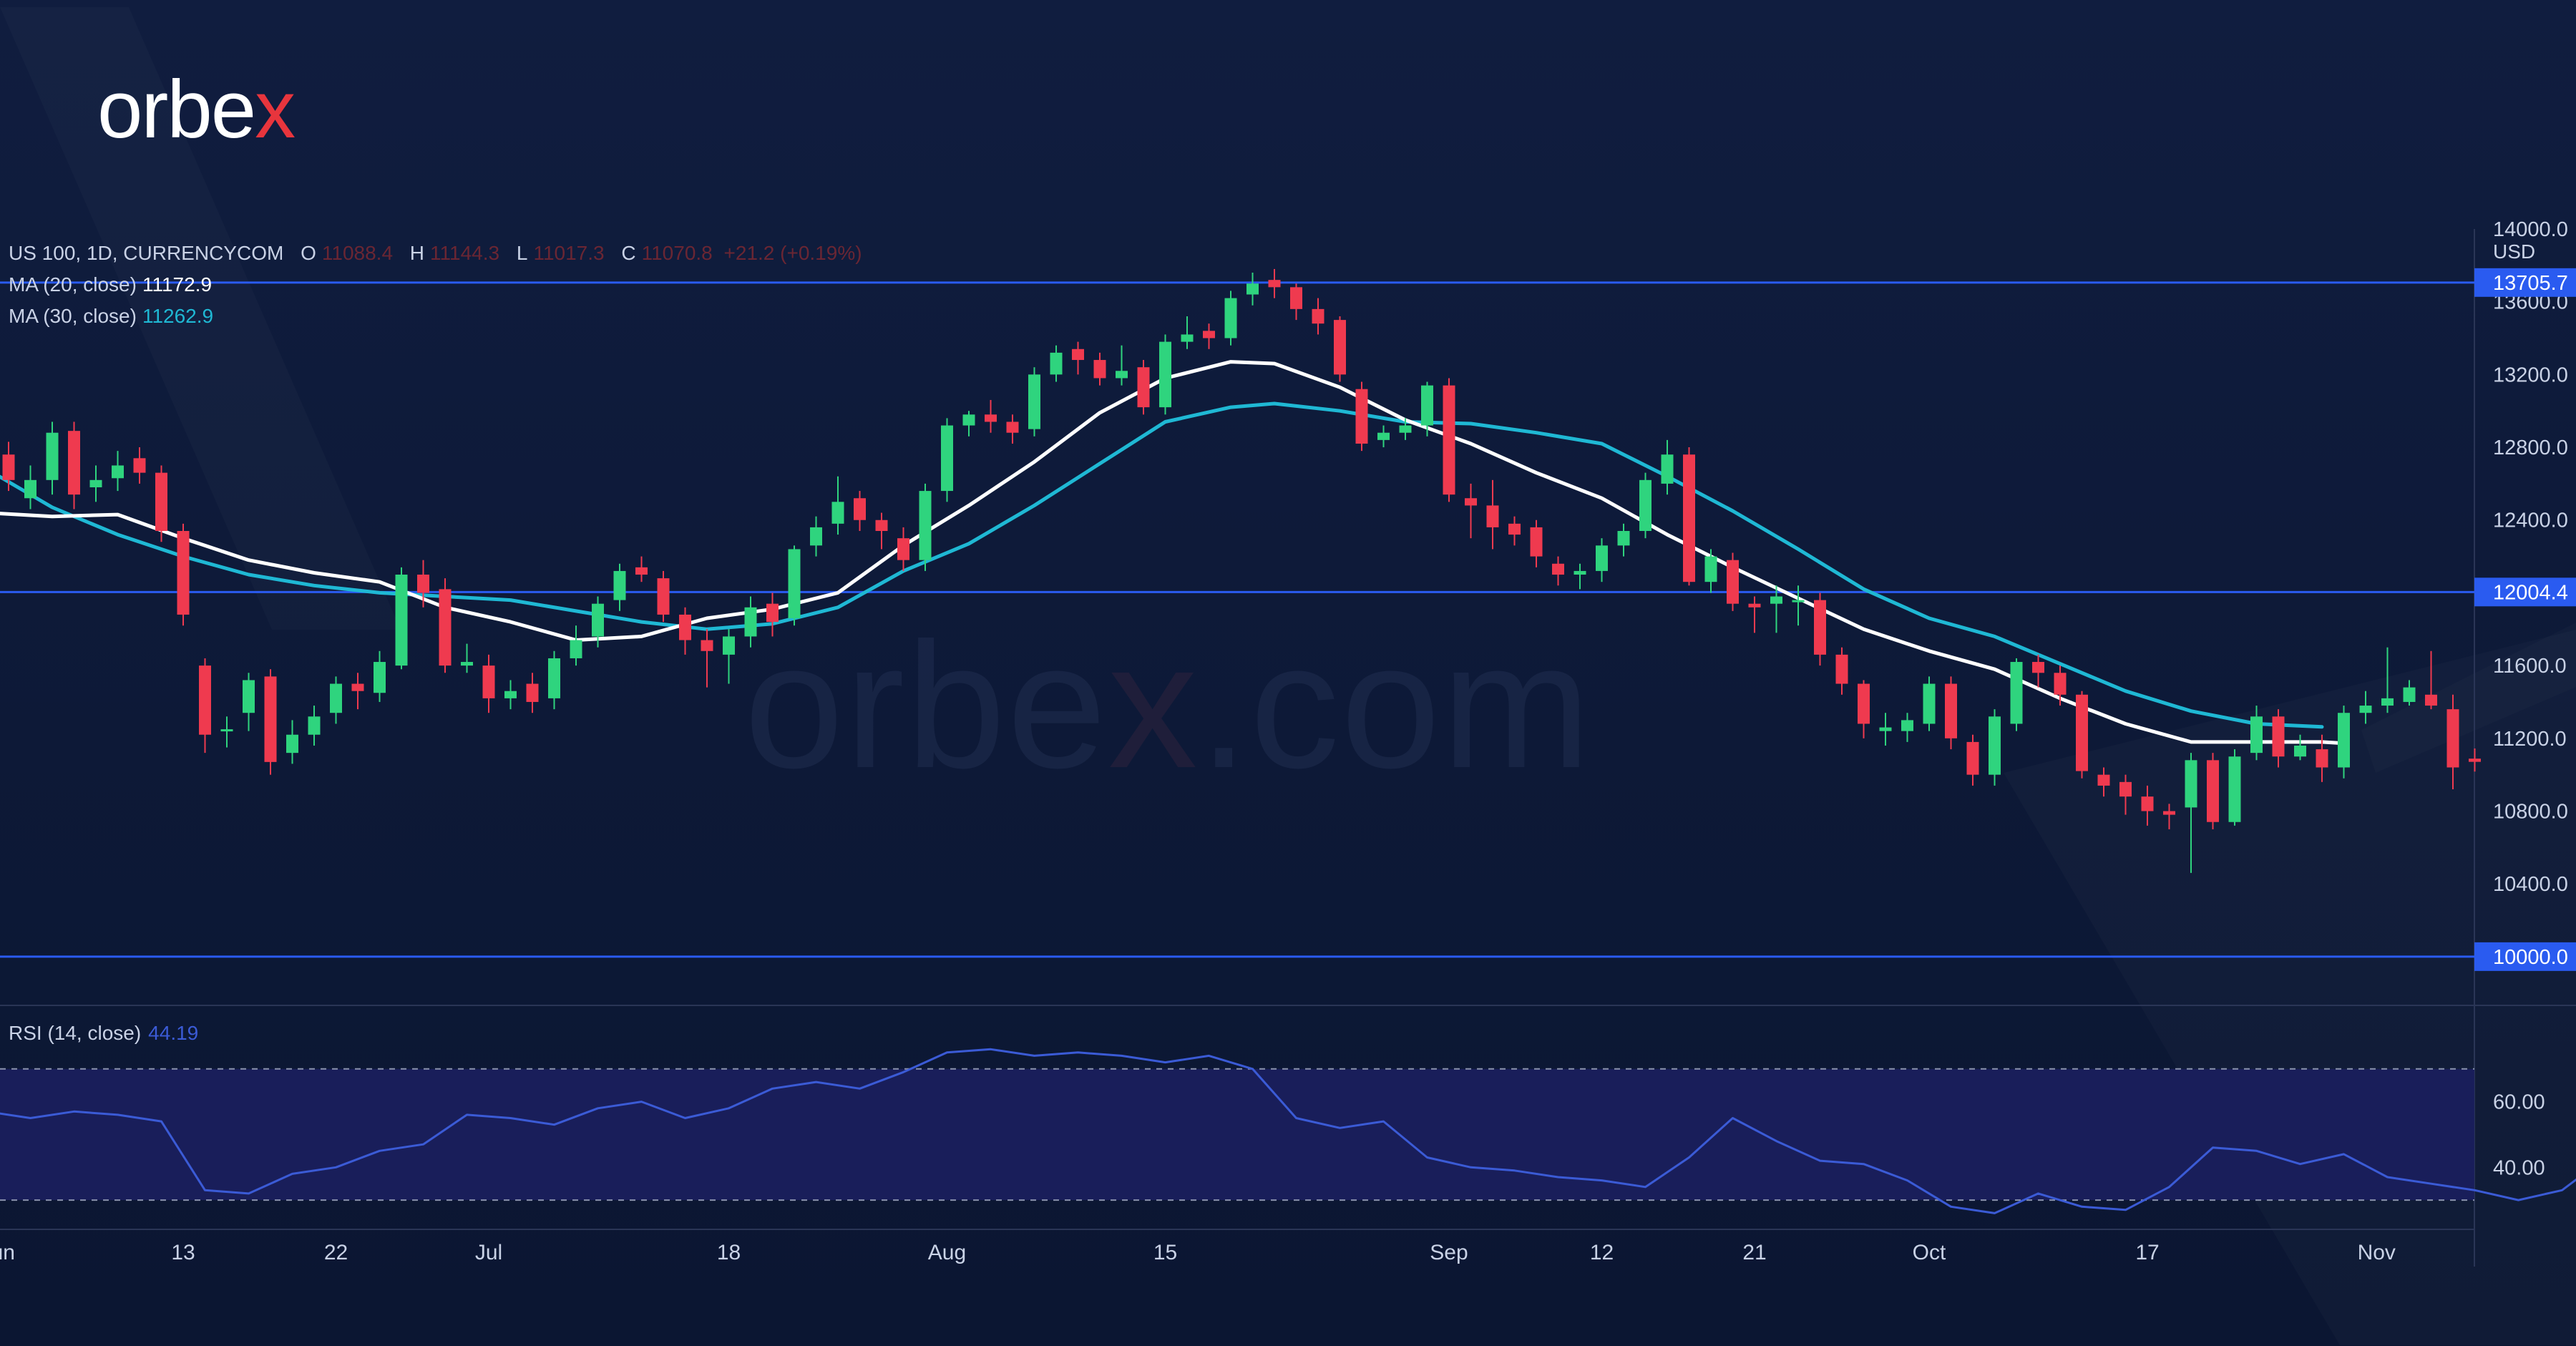 Image resolution: width=2576 pixels, height=1346 pixels. What do you see at coordinates (103, 1033) in the screenshot?
I see `rsi-legend: RSI (14, close) 44.19` at bounding box center [103, 1033].